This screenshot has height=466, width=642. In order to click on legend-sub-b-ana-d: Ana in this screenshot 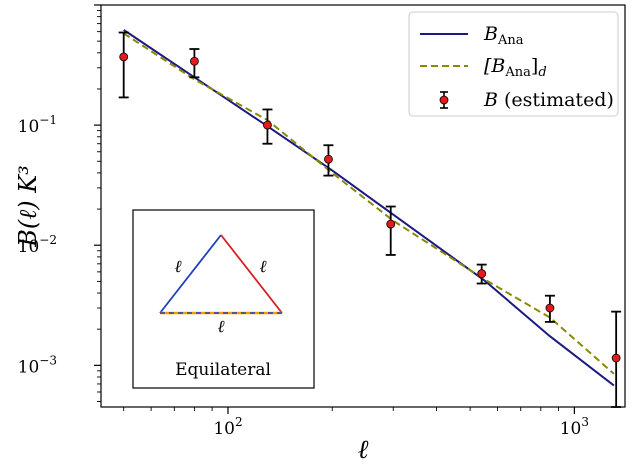, I will do `click(517, 72)`.